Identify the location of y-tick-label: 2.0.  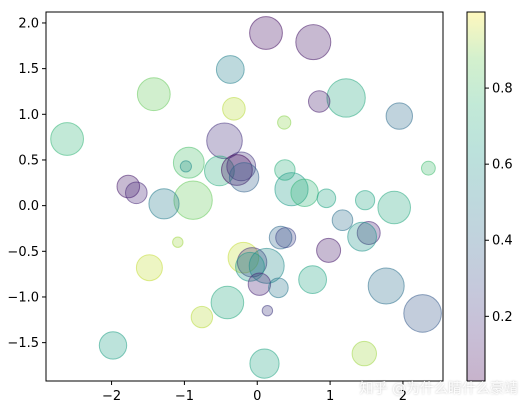
(28, 23).